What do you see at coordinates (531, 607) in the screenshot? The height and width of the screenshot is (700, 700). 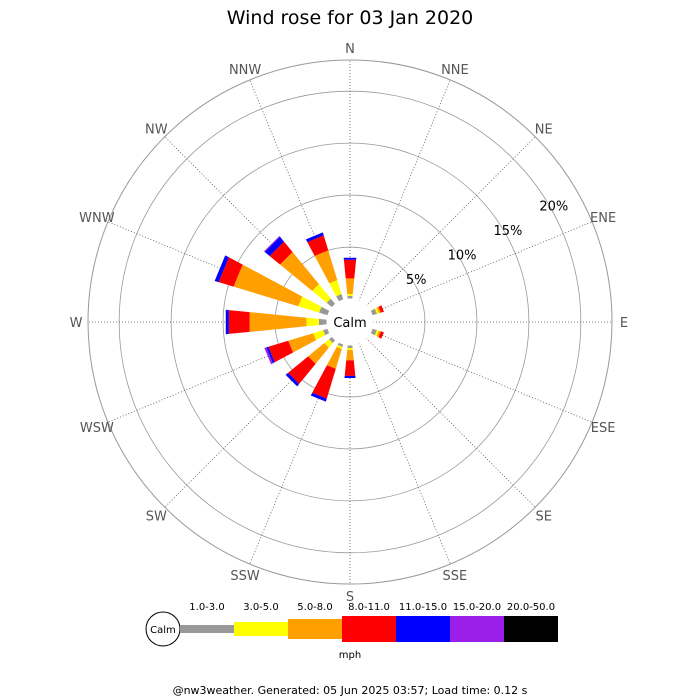 I see `legend-label-6: 20.0-50.0` at bounding box center [531, 607].